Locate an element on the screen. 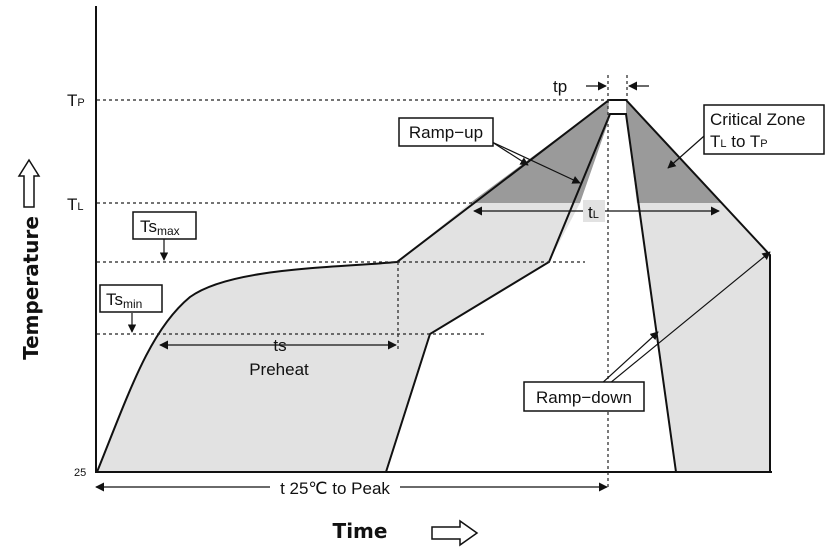 This screenshot has width=834, height=553. svg-text: Critical Zone is located at coordinates (757, 119).